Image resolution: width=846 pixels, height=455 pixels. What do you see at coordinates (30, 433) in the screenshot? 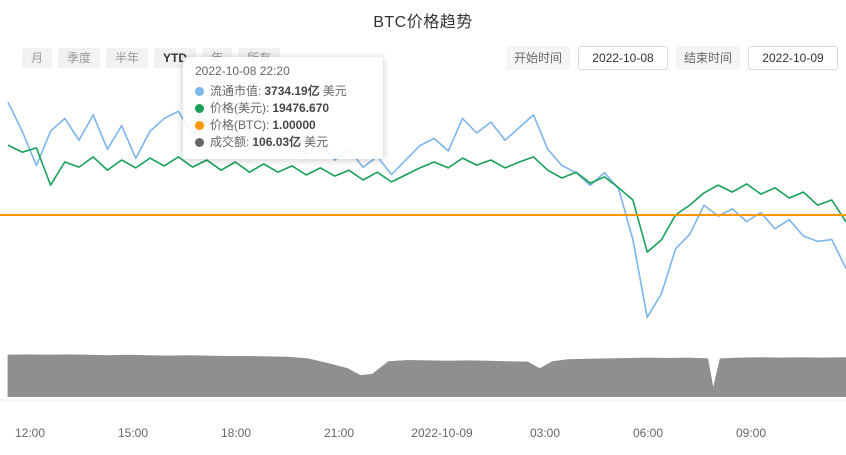
I see `x-axis-label: 12:00` at bounding box center [30, 433].